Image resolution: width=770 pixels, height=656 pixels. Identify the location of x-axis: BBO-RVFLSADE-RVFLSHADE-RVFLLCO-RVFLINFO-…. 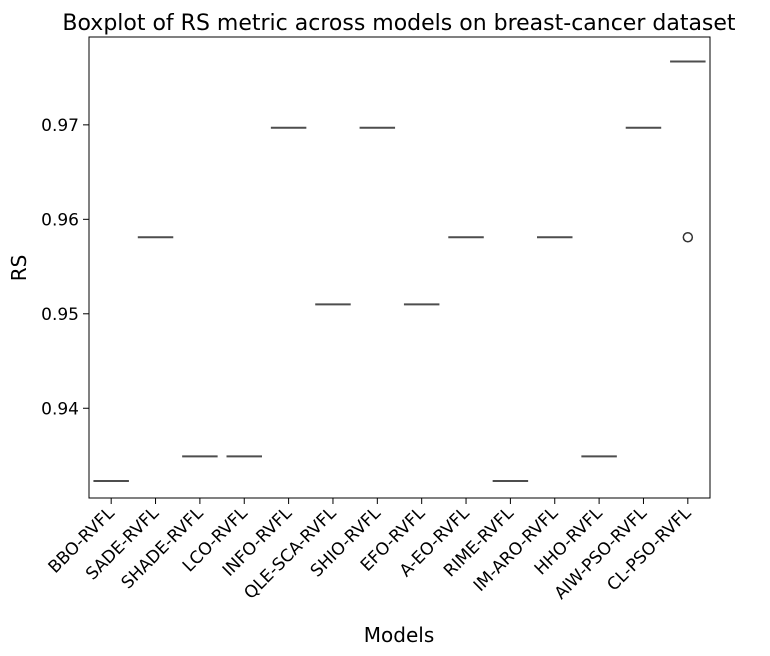
(370, 551).